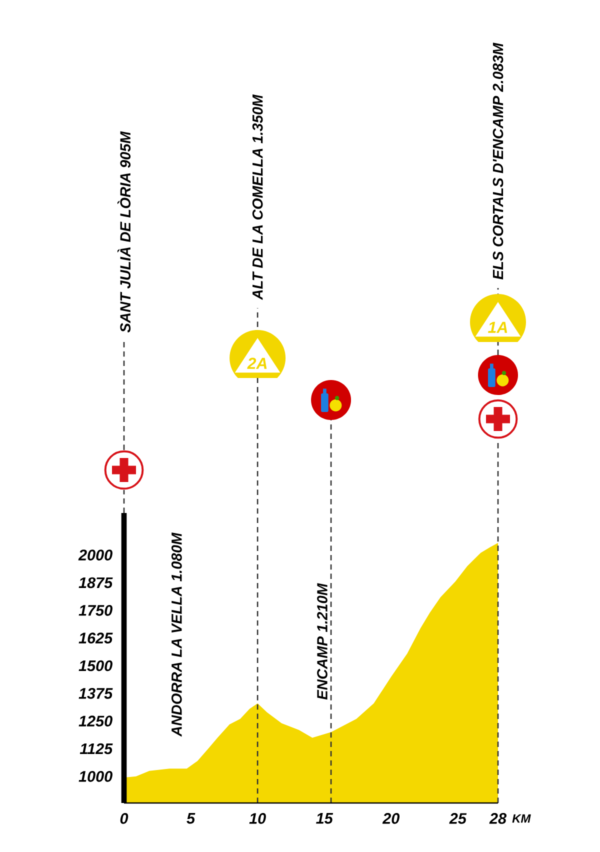 This screenshot has height=852, width=600. I want to click on x-tick-label: 0, so click(124, 818).